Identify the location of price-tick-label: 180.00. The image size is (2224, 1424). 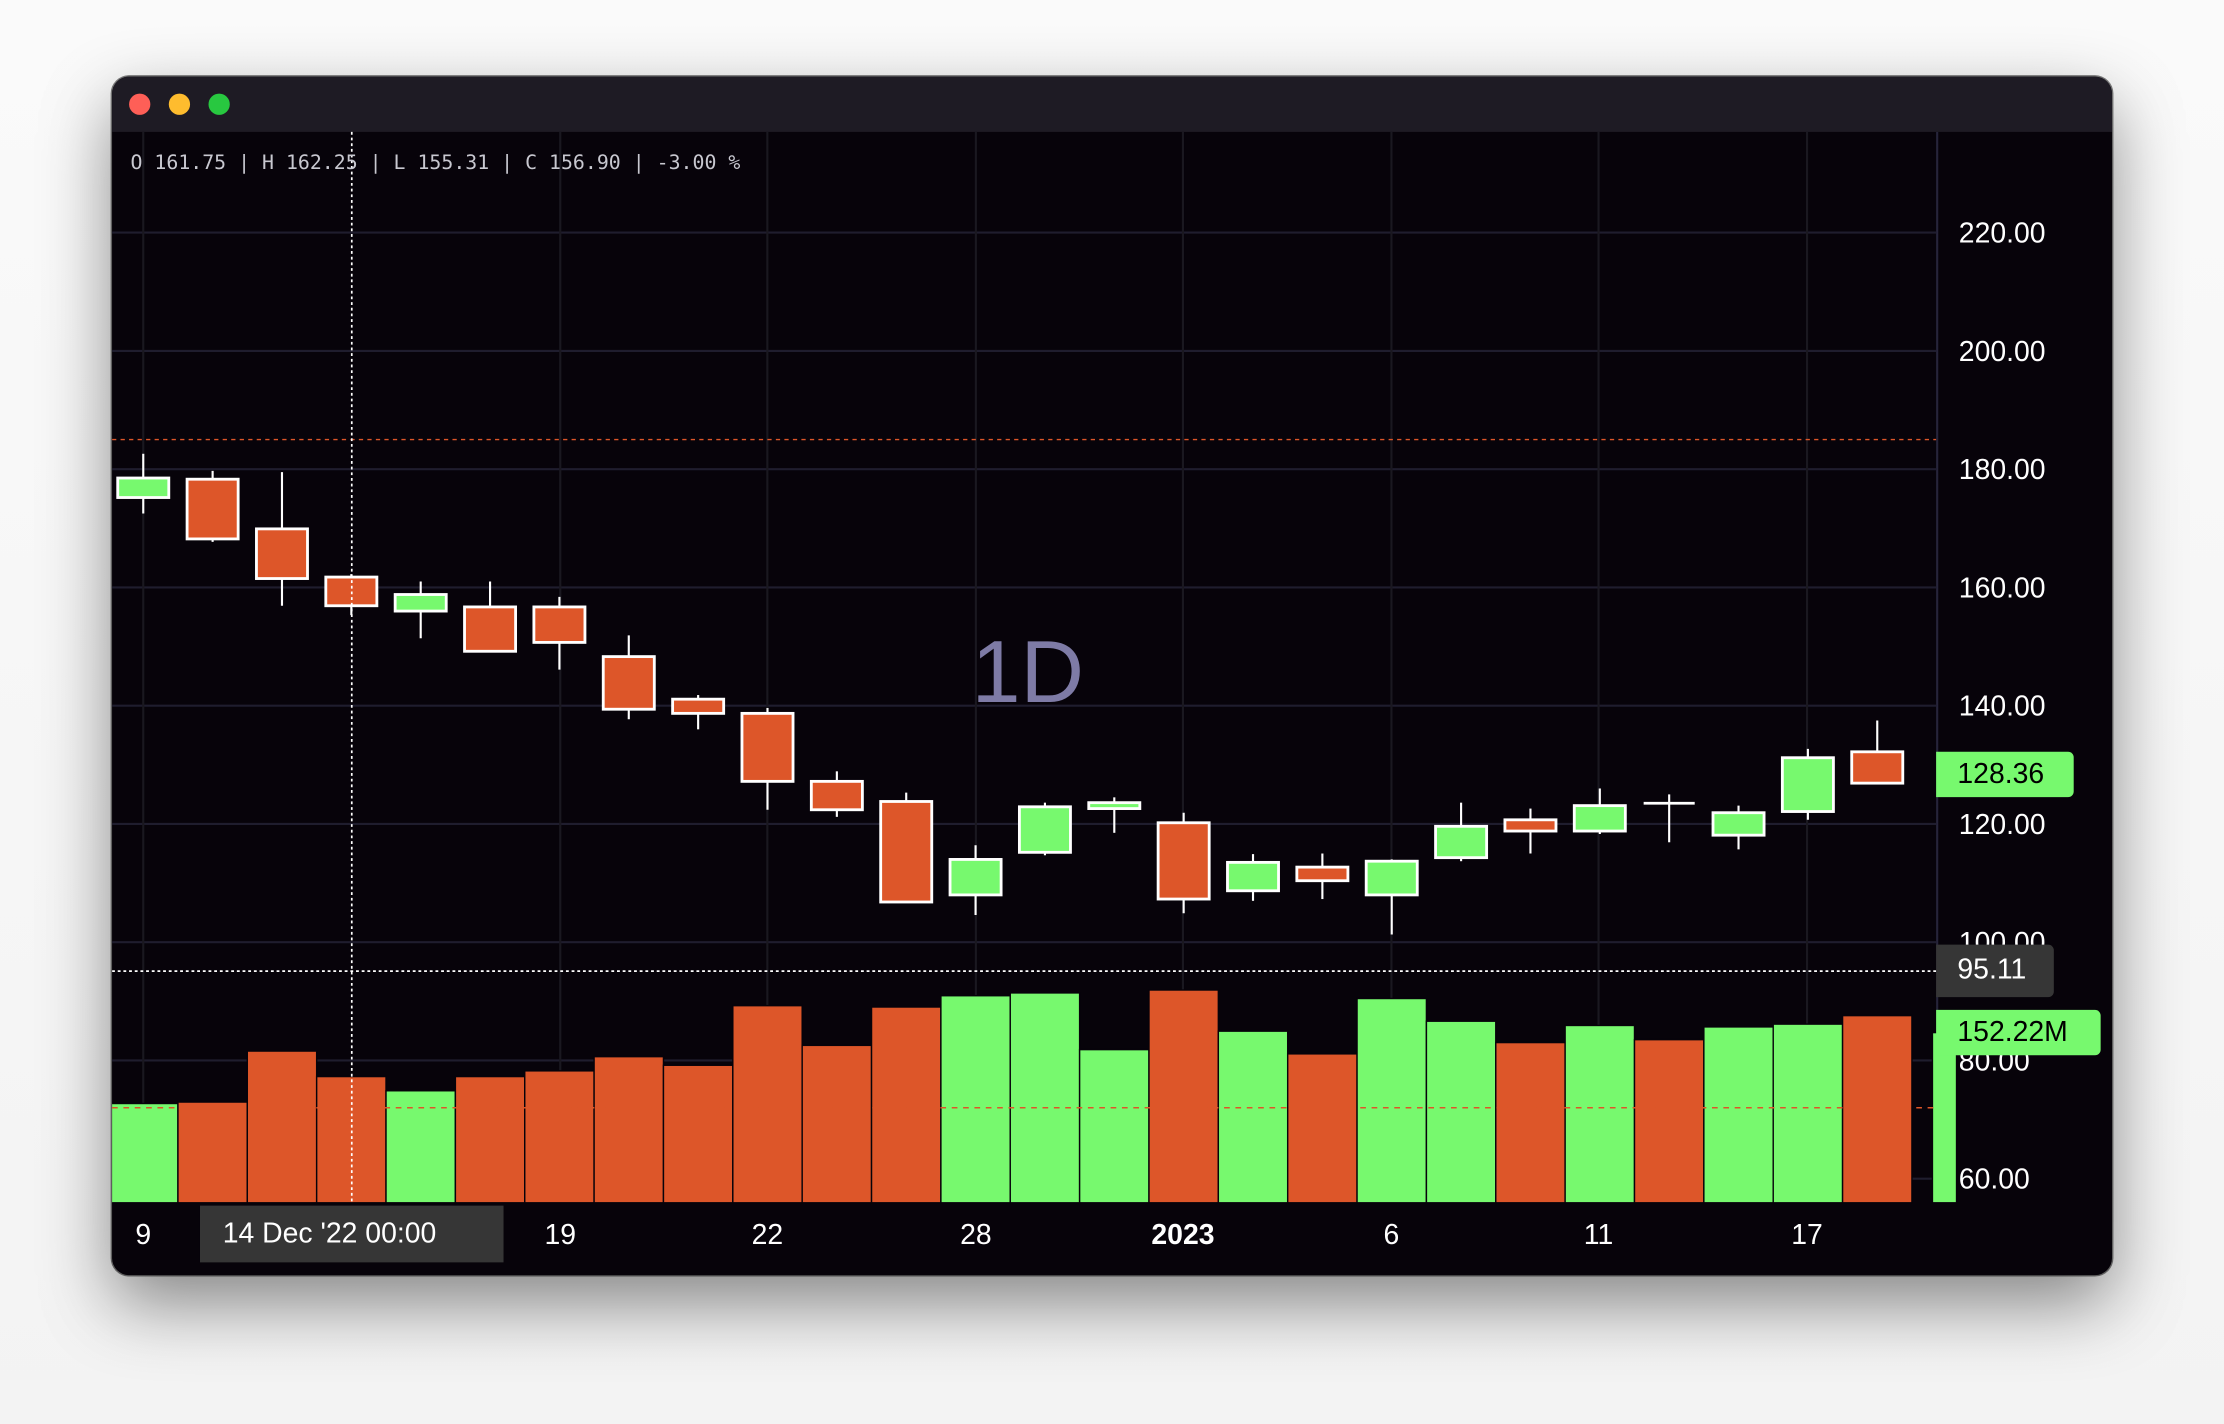
(2002, 470).